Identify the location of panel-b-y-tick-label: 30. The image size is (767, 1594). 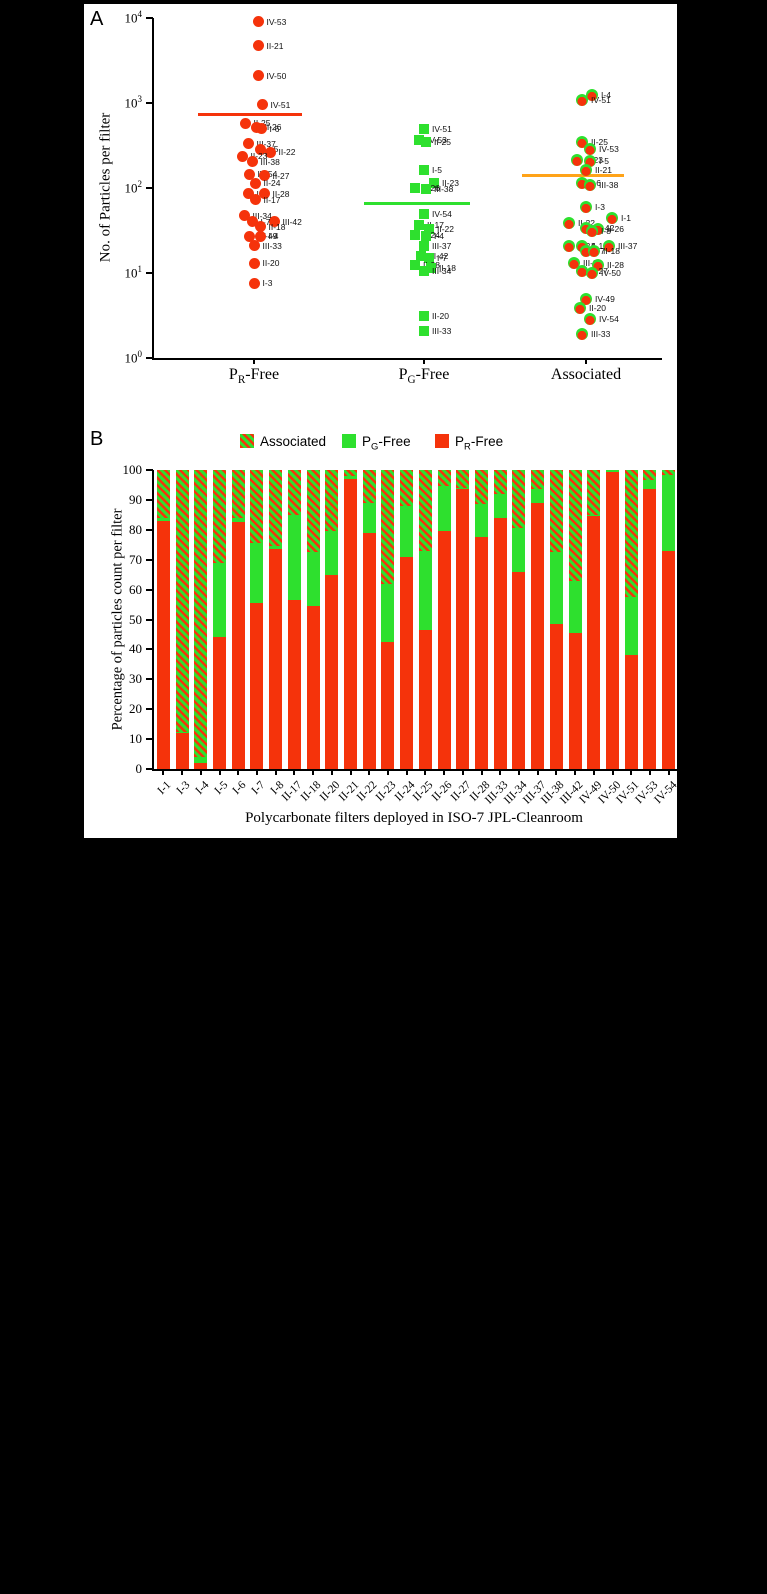
(135, 679).